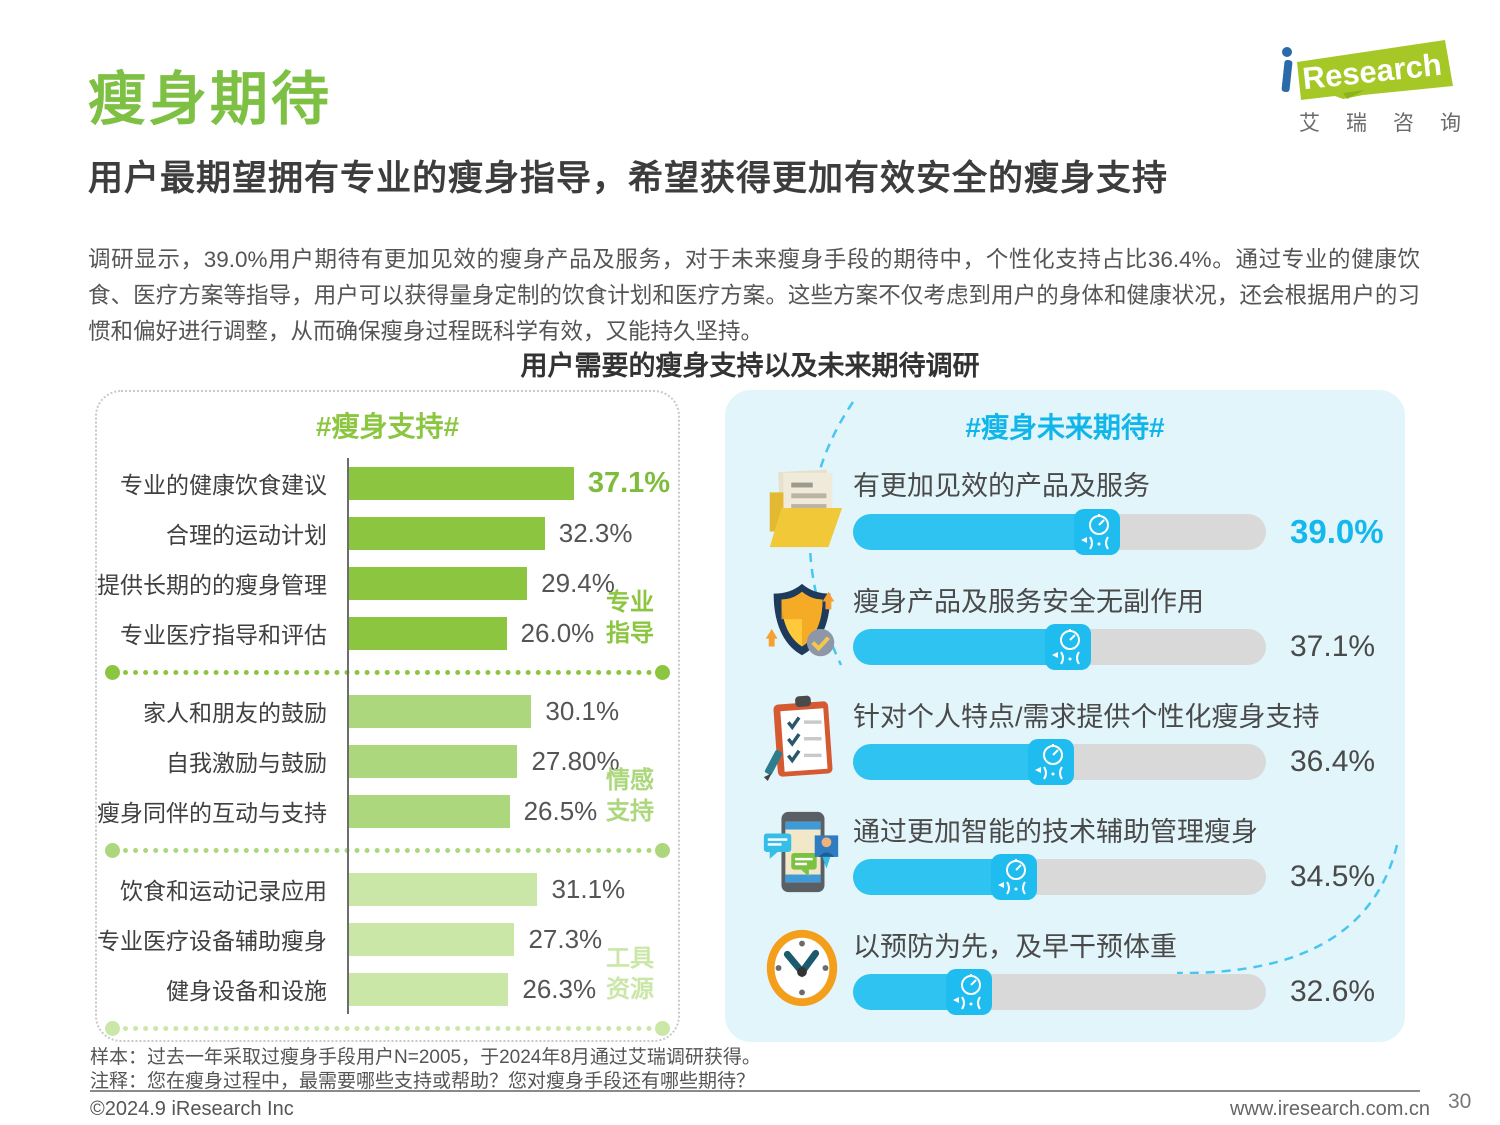 The width and height of the screenshot is (1500, 1125). Describe the element at coordinates (212, 585) in the screenshot. I see `bar-label: 提供长期的的瘦身管理` at that location.